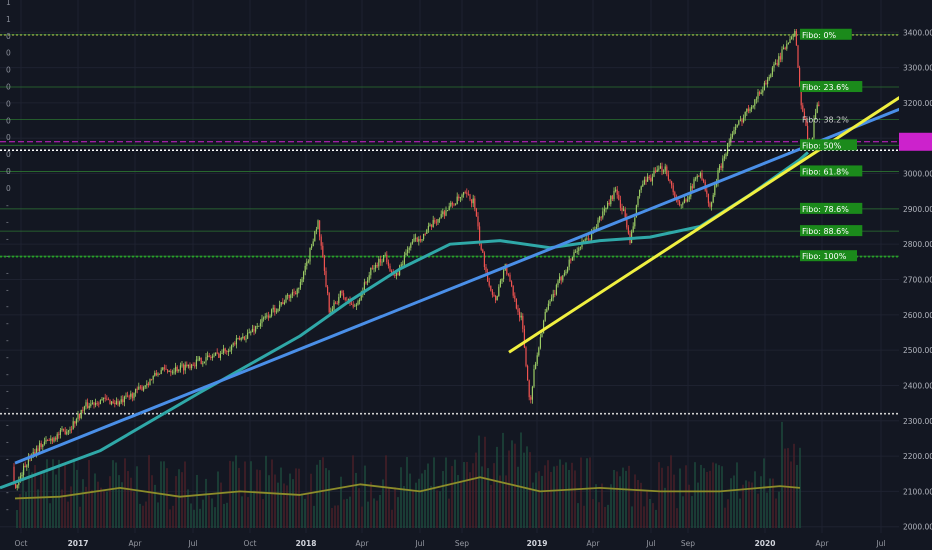  Describe the element at coordinates (831, 231) in the screenshot. I see `fibo-label-bg` at that location.